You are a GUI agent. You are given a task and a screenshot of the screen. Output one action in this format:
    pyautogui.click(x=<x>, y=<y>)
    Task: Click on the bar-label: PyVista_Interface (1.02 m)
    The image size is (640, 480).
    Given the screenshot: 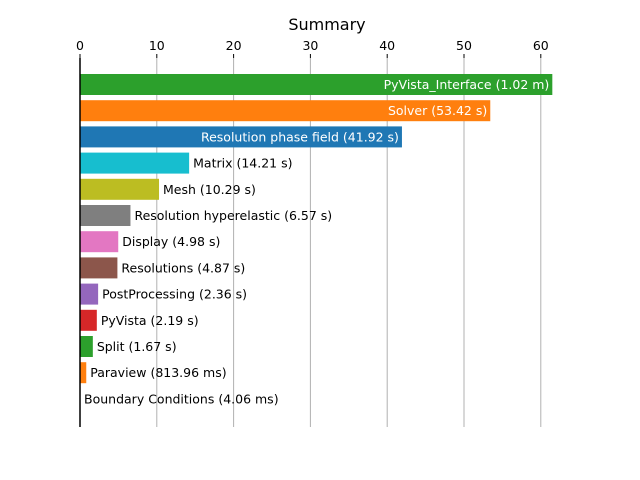 What is the action you would take?
    pyautogui.click(x=467, y=84)
    